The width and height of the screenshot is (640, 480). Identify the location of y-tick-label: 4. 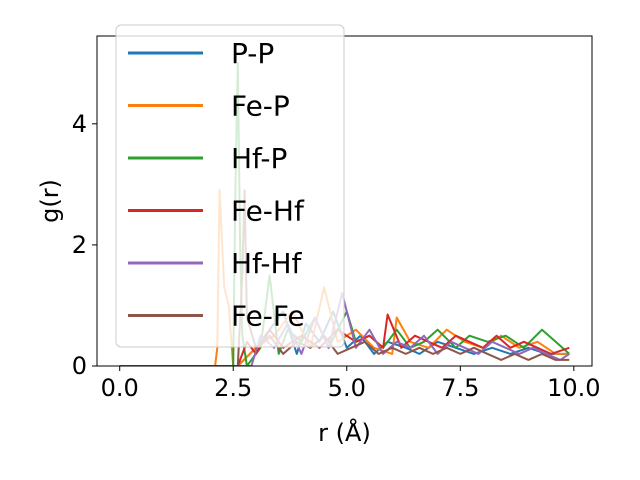
(79, 124).